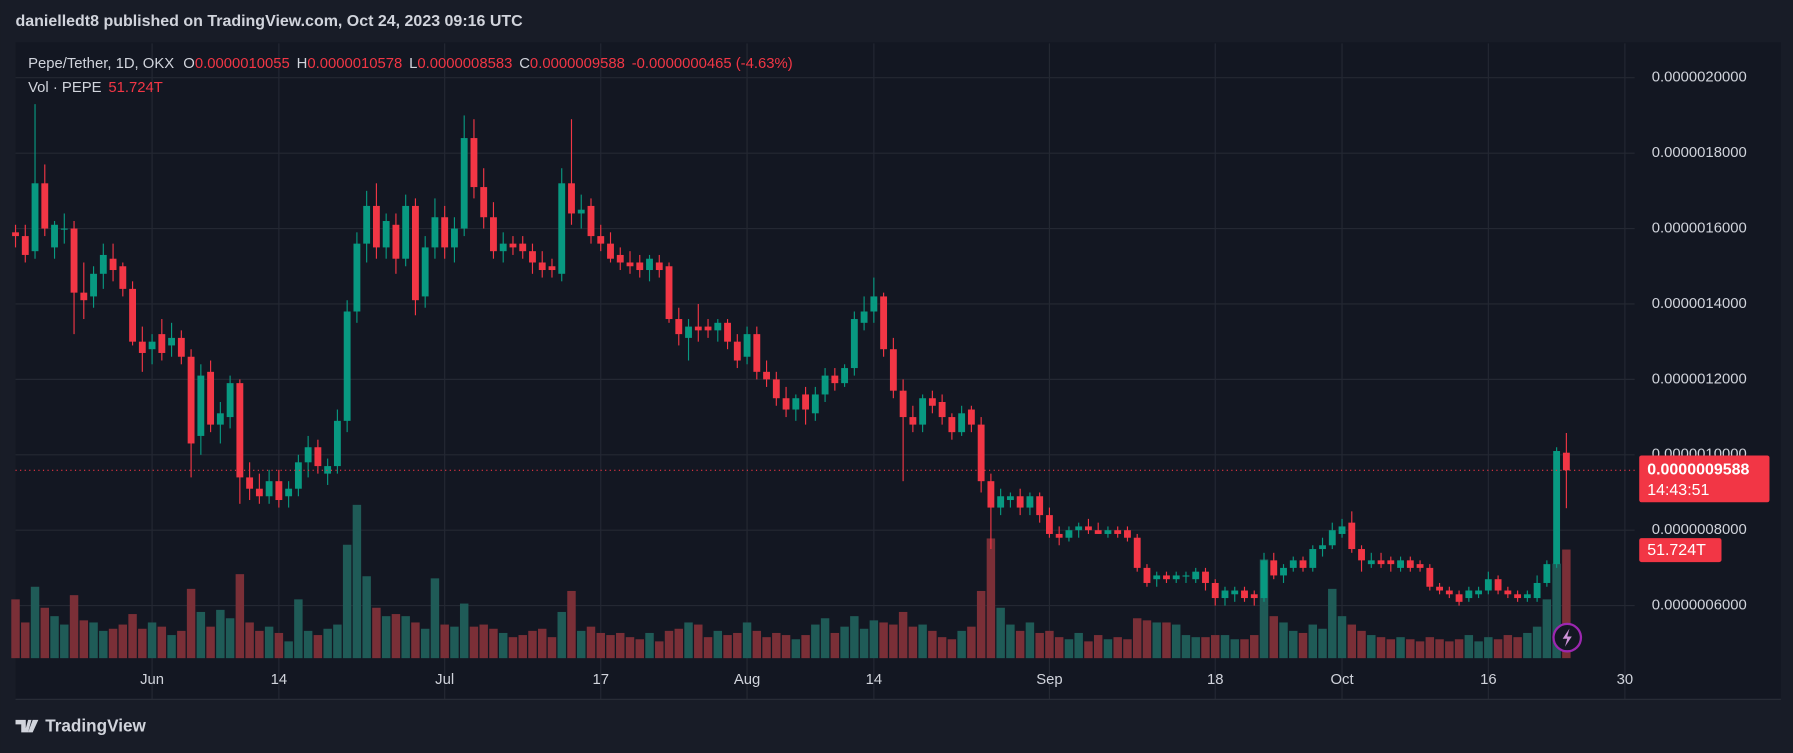  I want to click on x-tick-label: Oct, so click(1342, 680).